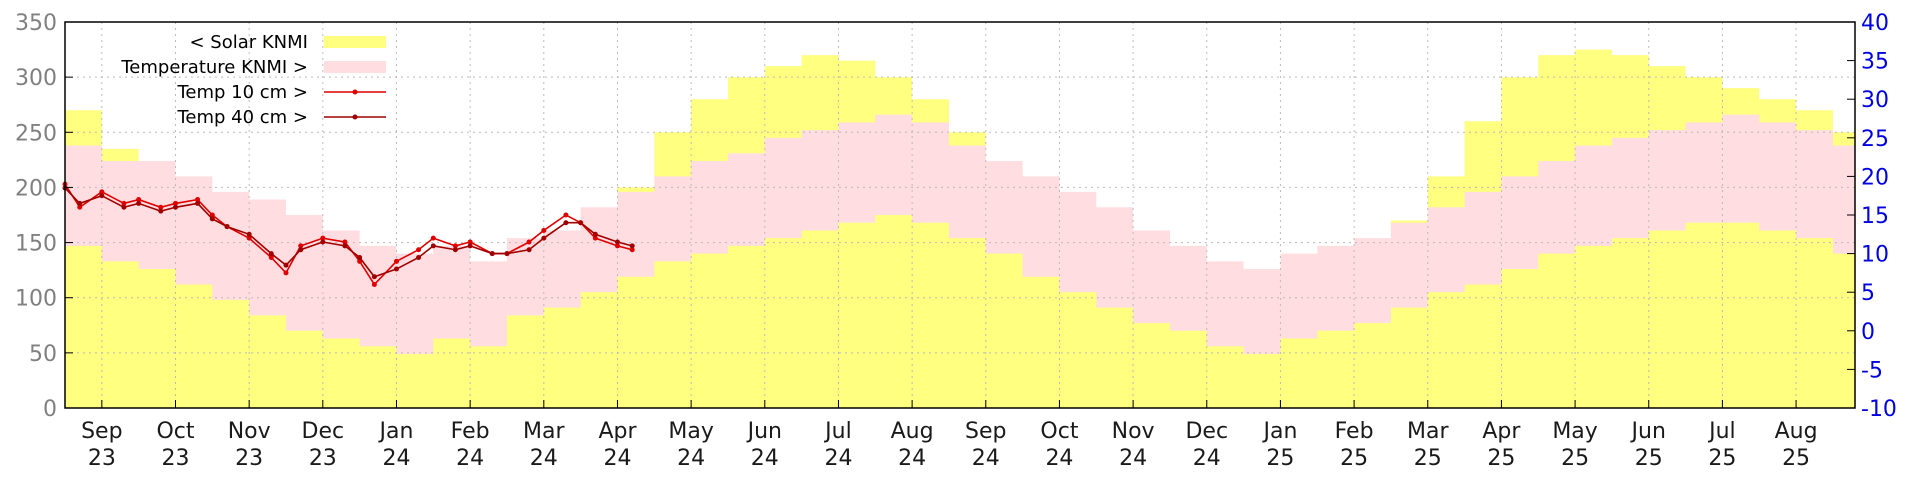 The width and height of the screenshot is (1920, 480). Describe the element at coordinates (43, 354) in the screenshot. I see `left-tick-label: 50` at that location.